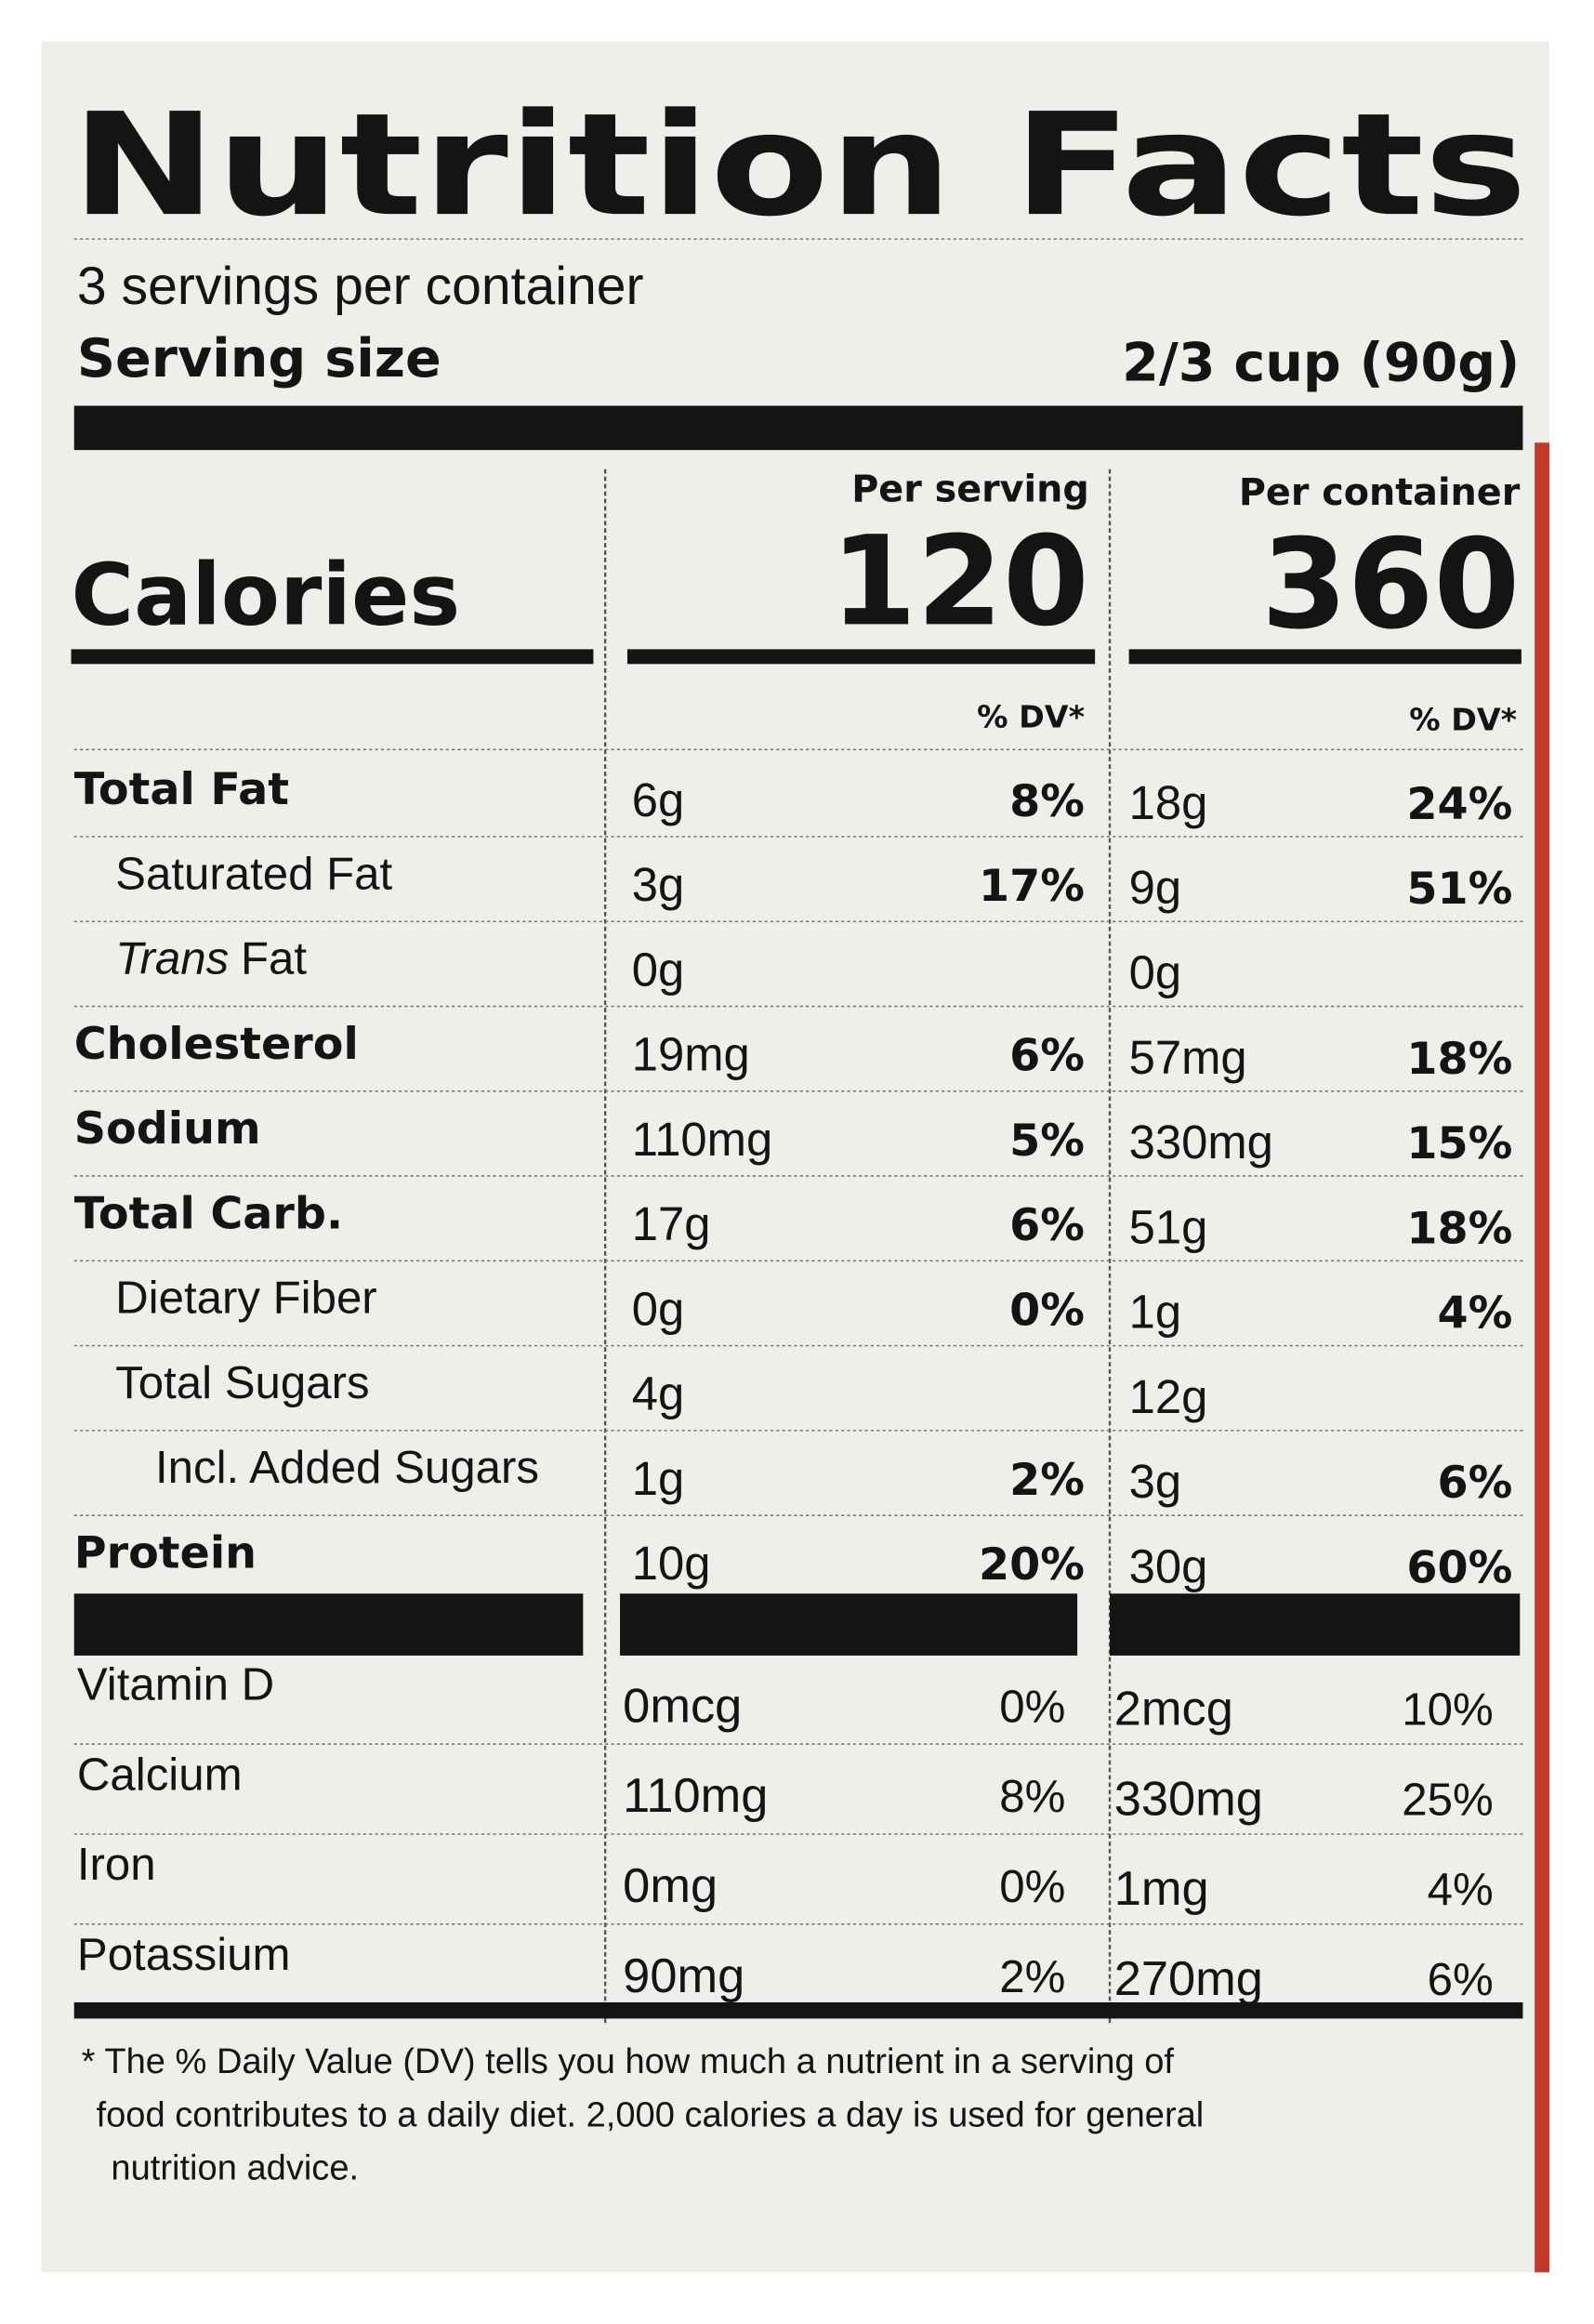 The width and height of the screenshot is (1594, 2324). I want to click on amount: 1mg, so click(1161, 1889).